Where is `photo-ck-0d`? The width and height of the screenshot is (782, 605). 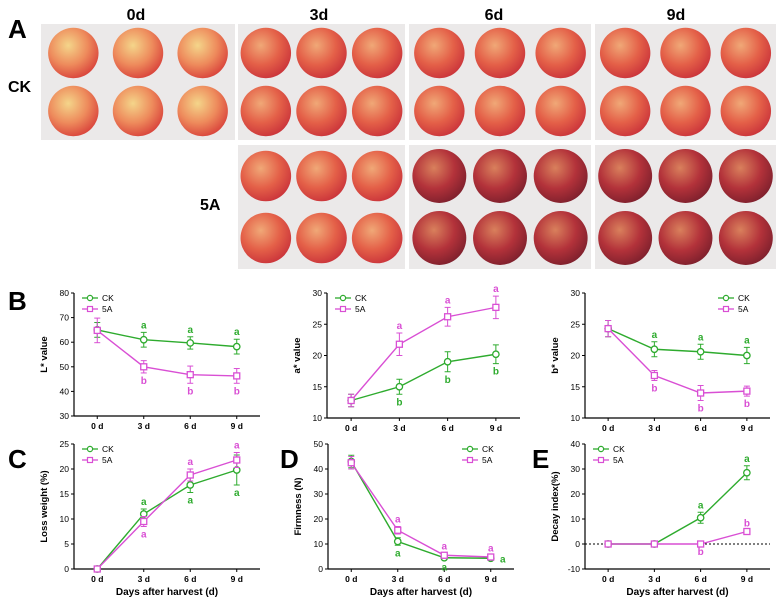
photo-ck-0d is located at coordinates (138, 82).